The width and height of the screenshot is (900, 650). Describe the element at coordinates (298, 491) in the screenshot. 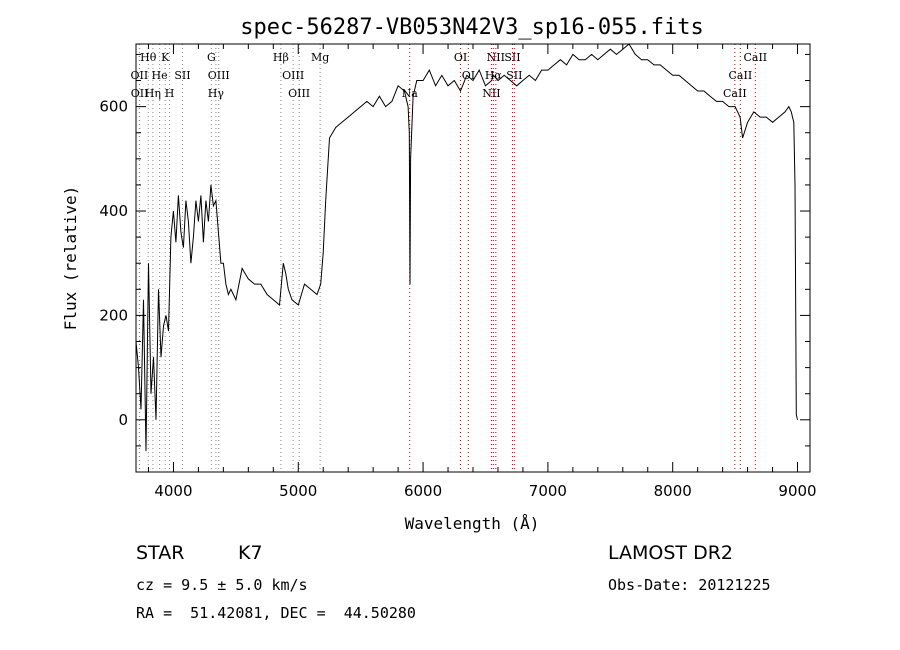

I see `x-tick-label: 5000` at that location.